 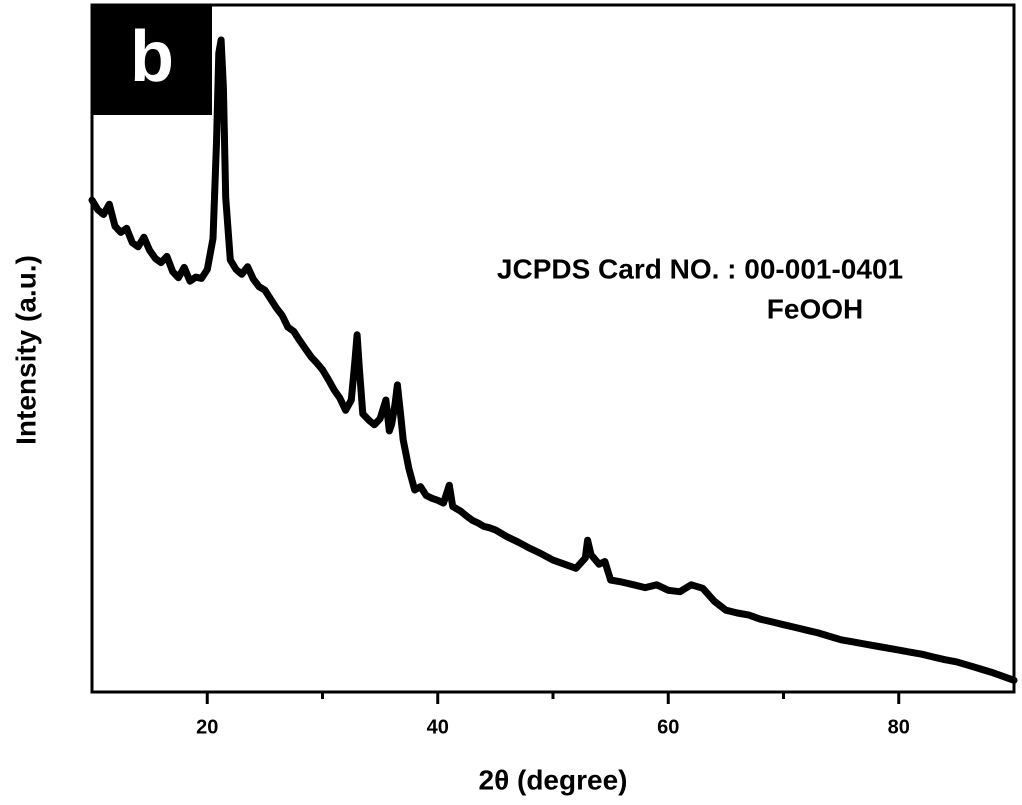 What do you see at coordinates (207, 727) in the screenshot?
I see `x-tick-label: 20` at bounding box center [207, 727].